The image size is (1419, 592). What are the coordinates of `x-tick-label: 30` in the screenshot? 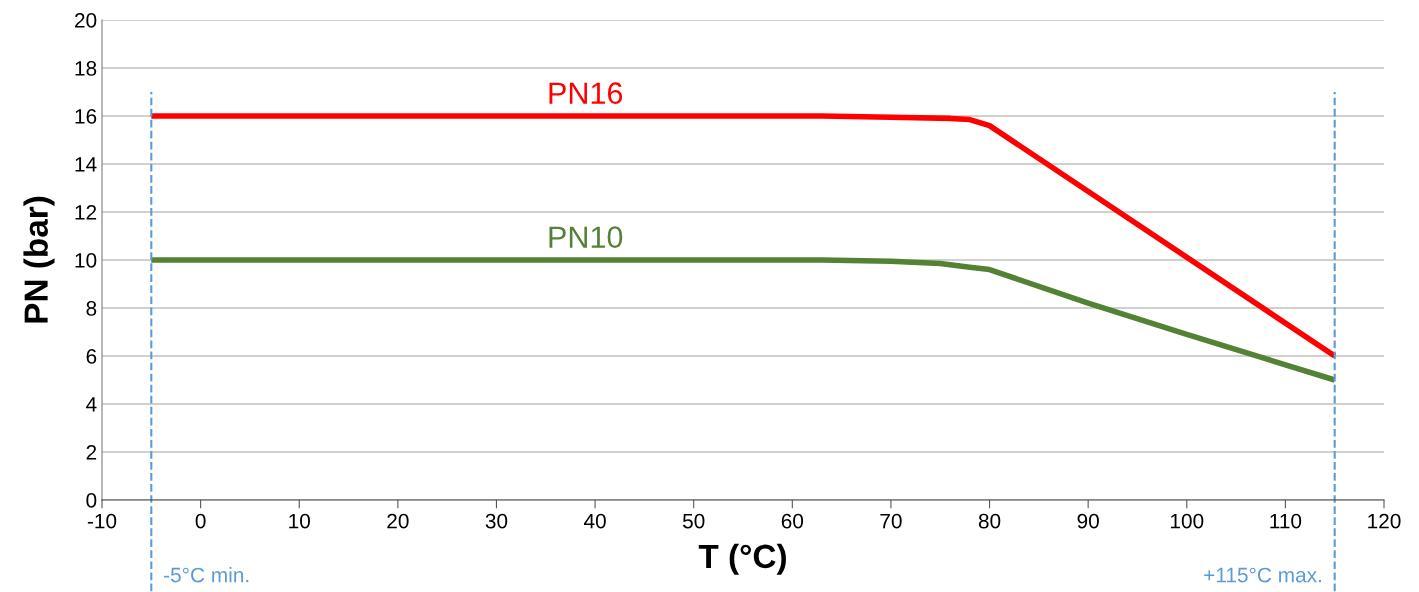 It's located at (496, 521).